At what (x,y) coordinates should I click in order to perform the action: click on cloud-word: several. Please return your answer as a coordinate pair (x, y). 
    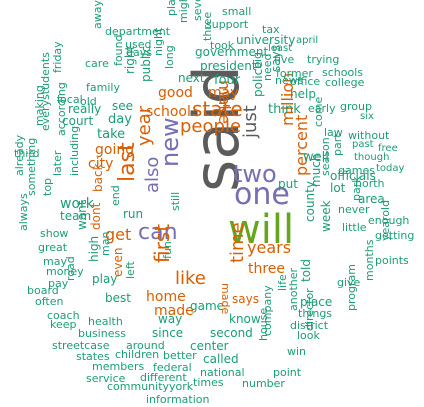
    Looking at the image, I should click on (197, 10).